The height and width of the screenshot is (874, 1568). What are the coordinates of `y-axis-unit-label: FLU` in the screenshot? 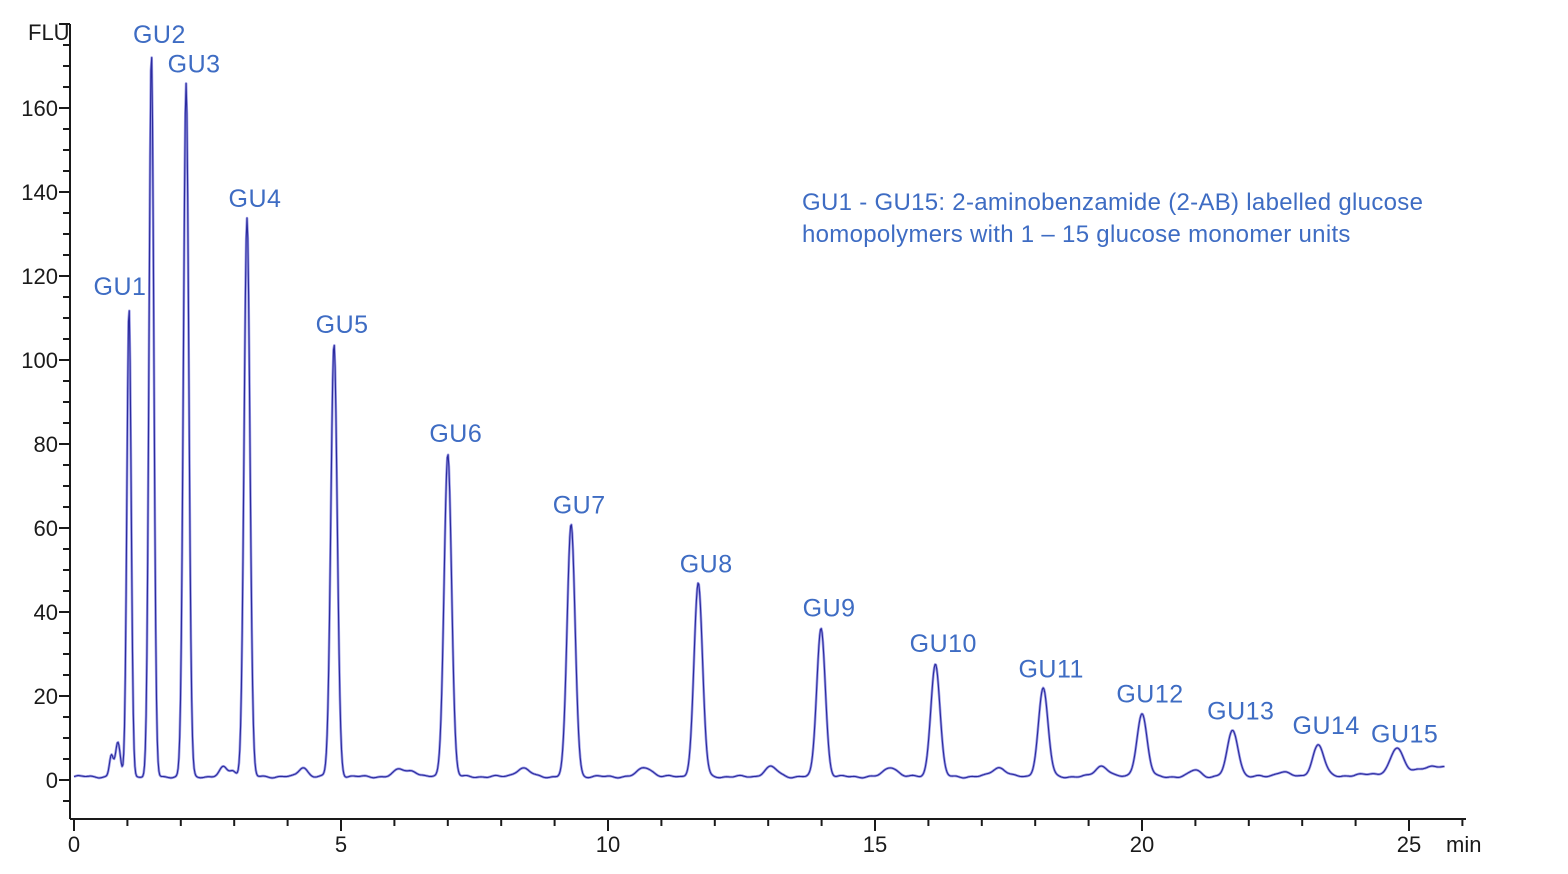 It's located at (49, 32).